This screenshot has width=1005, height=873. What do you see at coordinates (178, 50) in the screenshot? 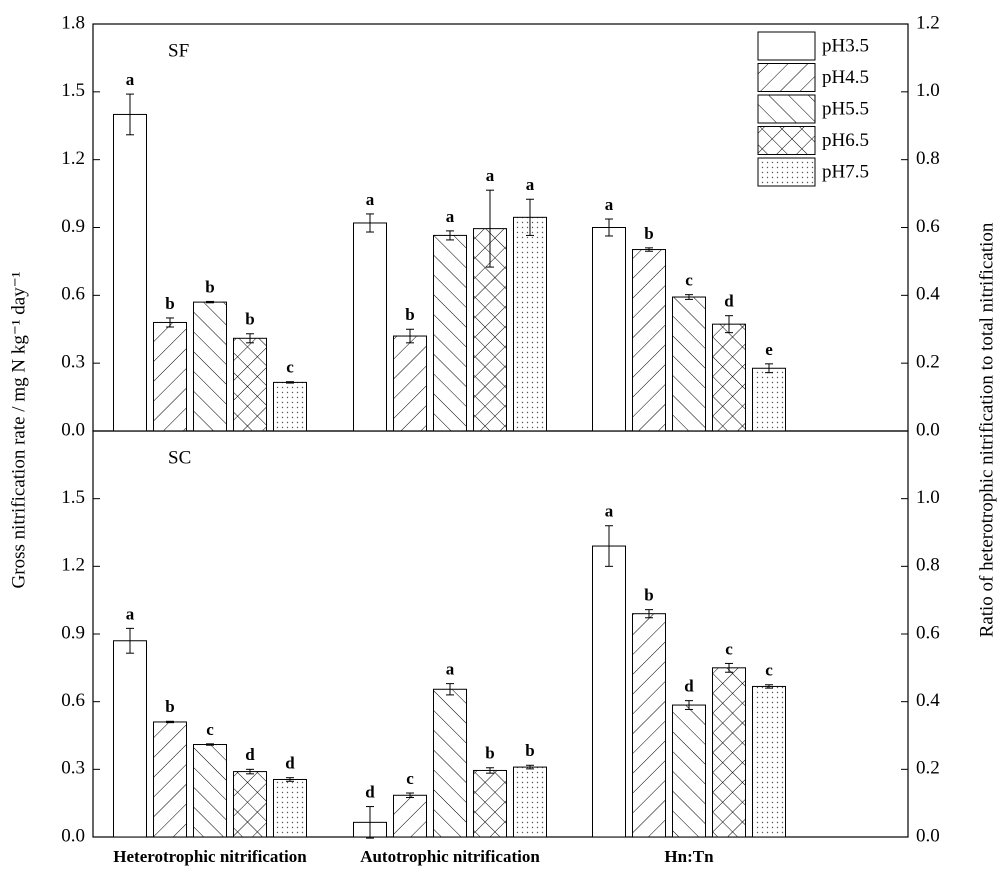
I see `panel-title: SF` at bounding box center [178, 50].